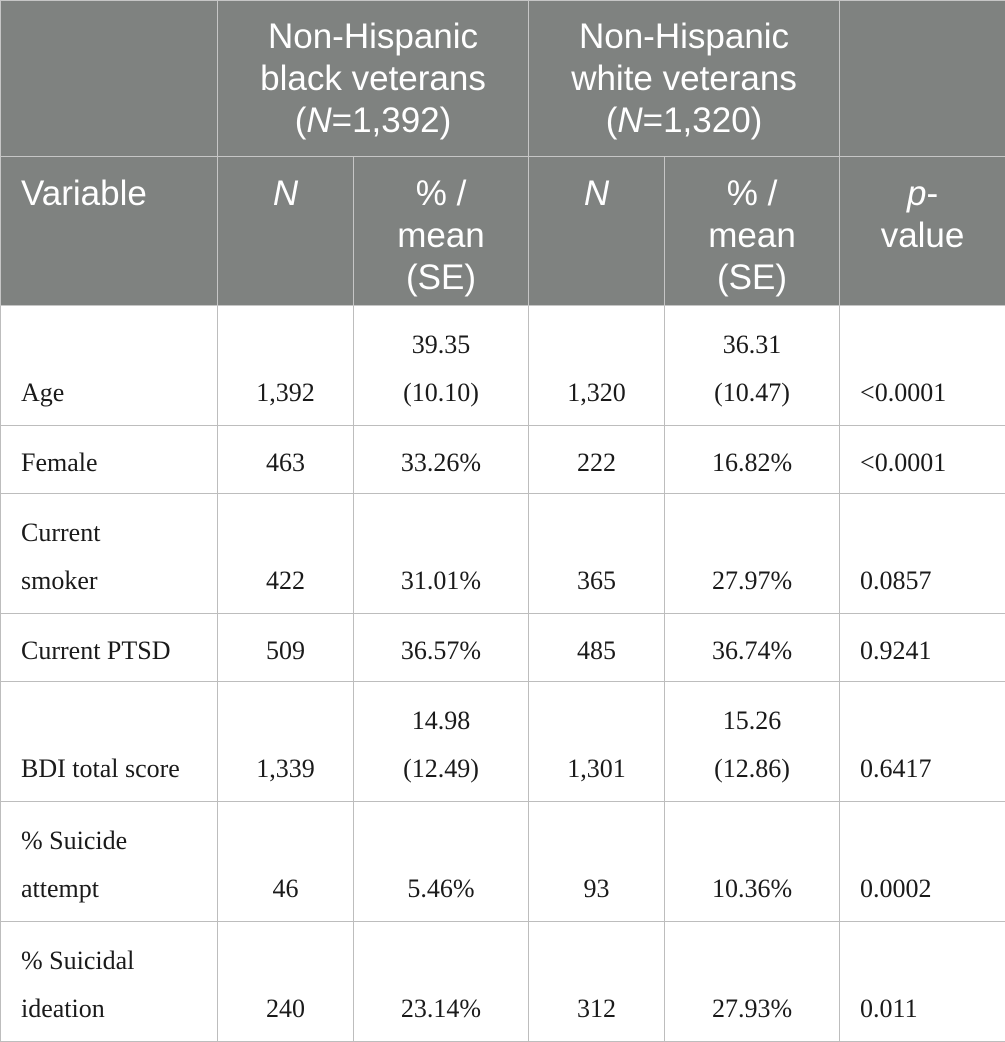 This screenshot has width=1005, height=1042. What do you see at coordinates (922, 862) in the screenshot?
I see `cell-p-value: 0.0002` at bounding box center [922, 862].